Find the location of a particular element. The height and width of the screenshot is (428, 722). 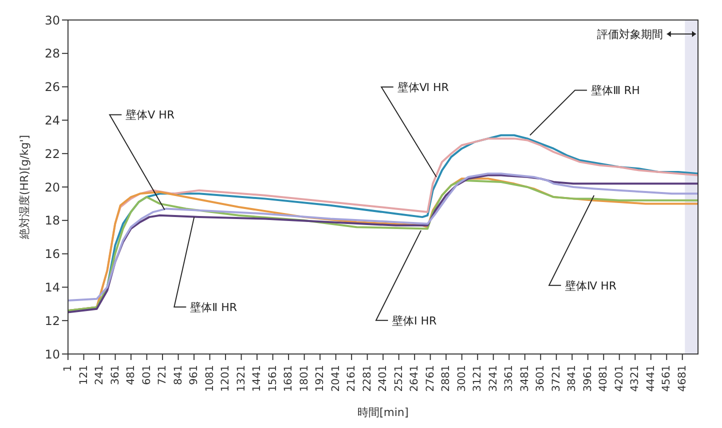

x-tick-label: 4081 is located at coordinates (604, 378).